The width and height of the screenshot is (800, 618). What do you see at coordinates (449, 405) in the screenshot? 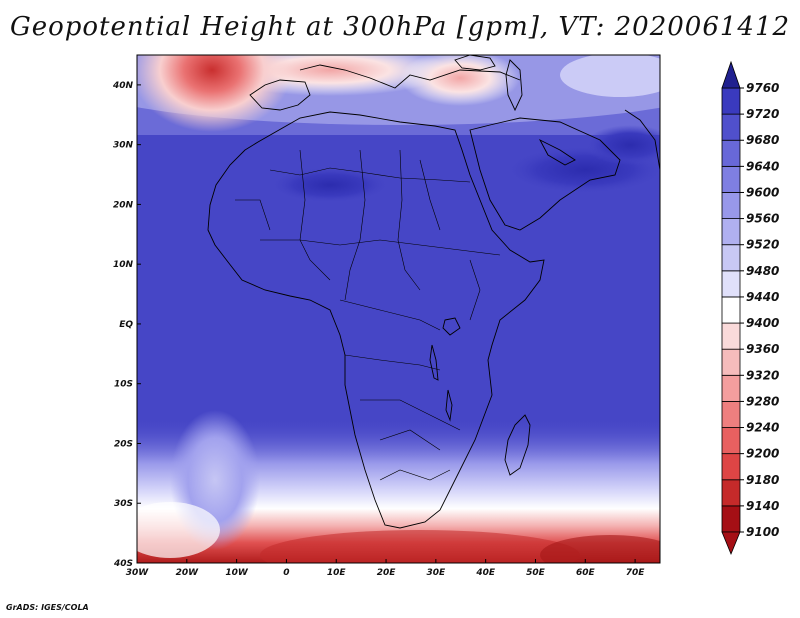
I see `lake-malawi` at bounding box center [449, 405].